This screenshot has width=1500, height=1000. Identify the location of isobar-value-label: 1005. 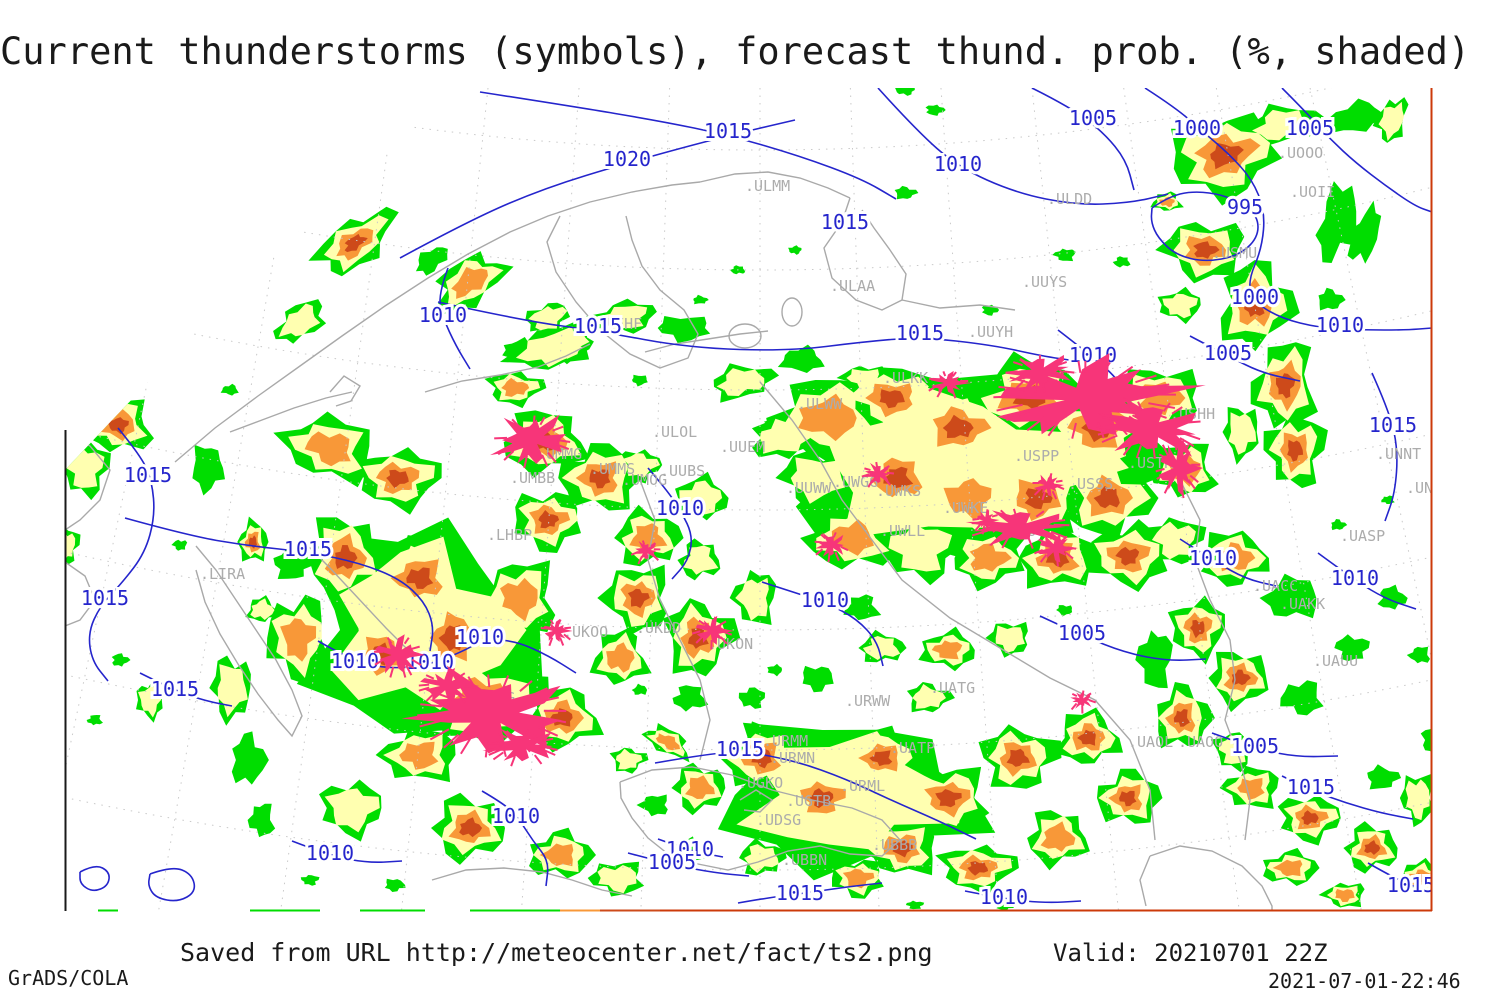
(1310, 128).